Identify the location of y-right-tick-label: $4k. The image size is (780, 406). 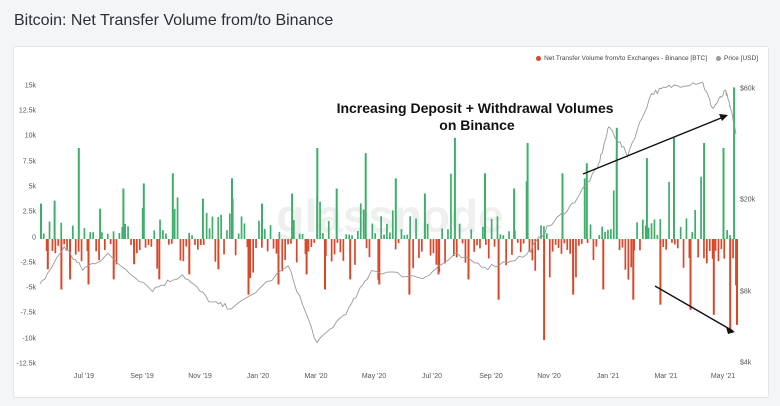
(746, 363).